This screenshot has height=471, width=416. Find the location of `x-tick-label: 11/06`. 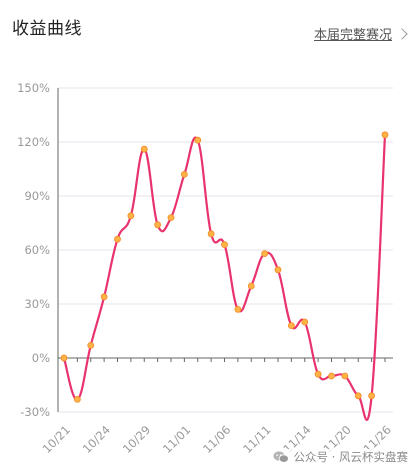

x-tick-label: 11/06 is located at coordinates (216, 439).